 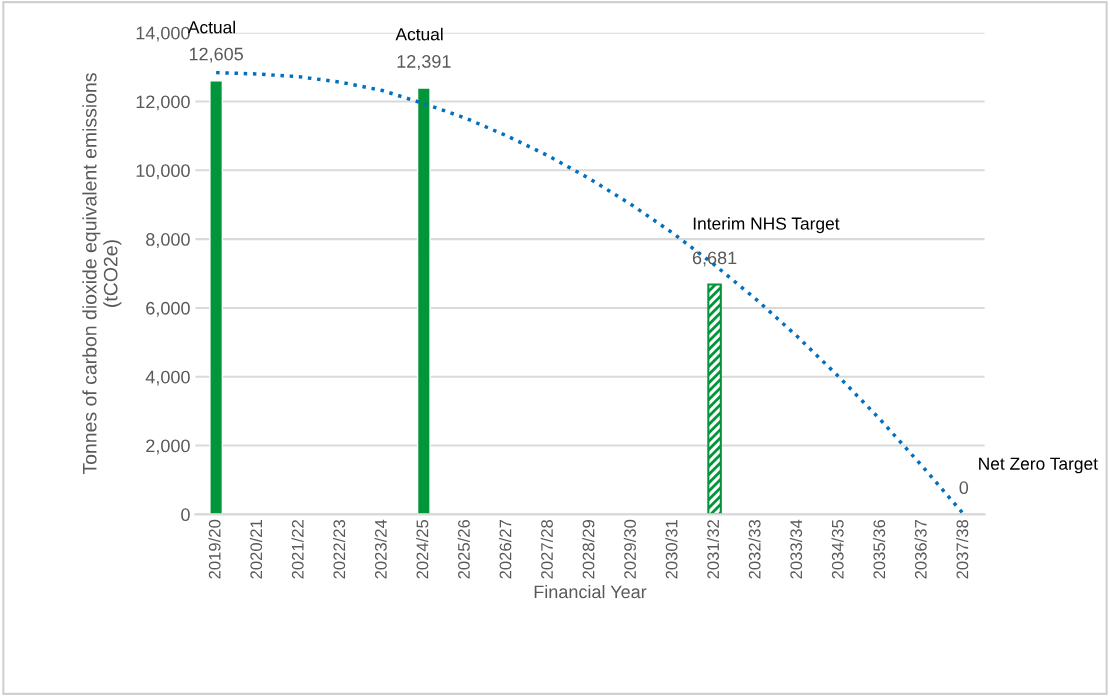 I want to click on x-tick-label: 2023/24, so click(x=380, y=549).